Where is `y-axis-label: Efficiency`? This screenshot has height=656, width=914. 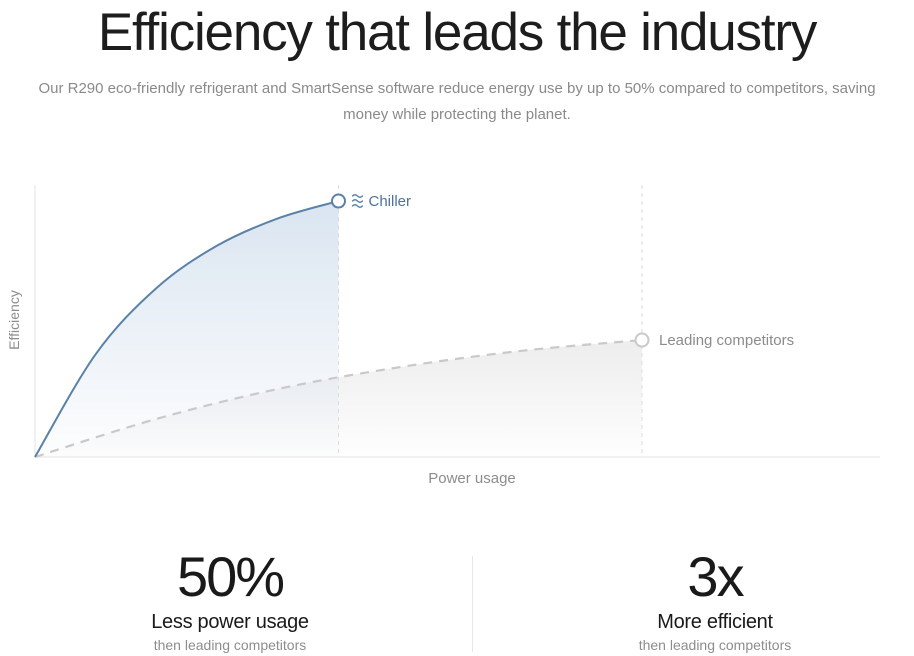
y-axis-label: Efficiency is located at coordinates (14, 320).